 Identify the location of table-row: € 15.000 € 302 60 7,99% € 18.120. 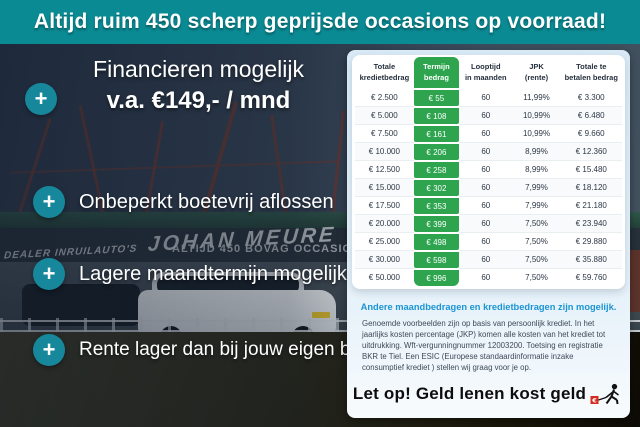
(488, 187).